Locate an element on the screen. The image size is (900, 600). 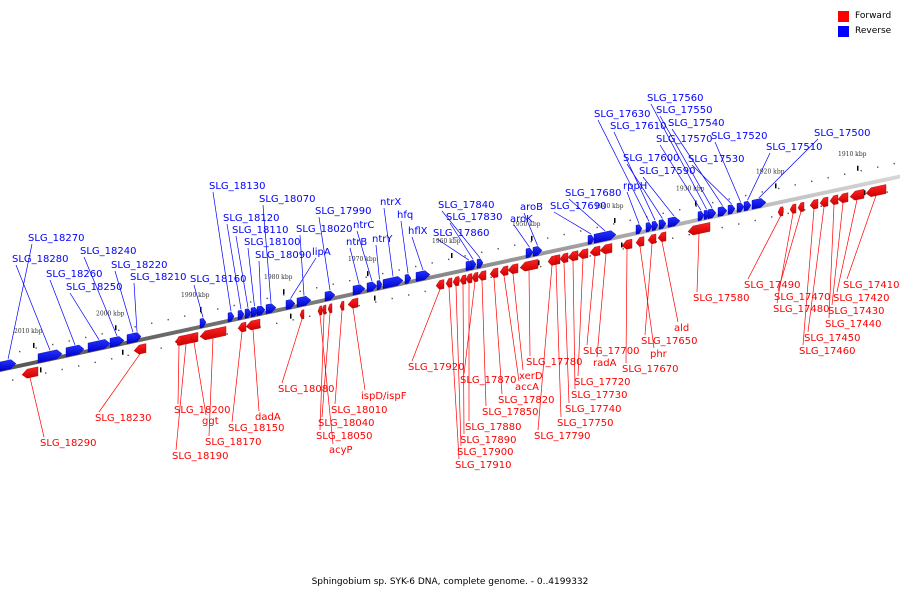
gene-label-ald: ald is located at coordinates (681, 328).